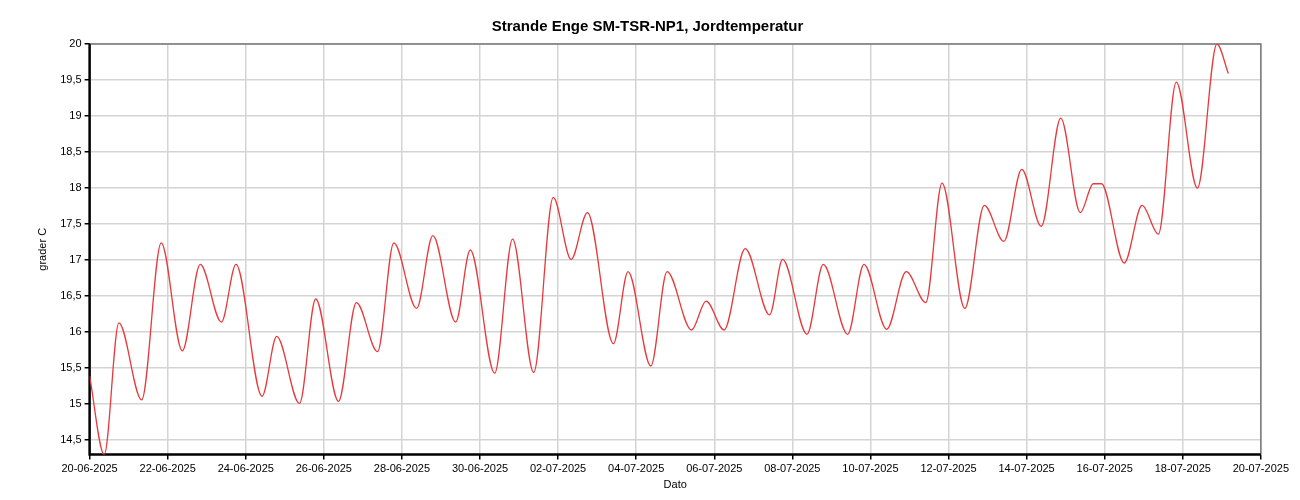  What do you see at coordinates (71, 295) in the screenshot?
I see `y-tick-label: 16,5` at bounding box center [71, 295].